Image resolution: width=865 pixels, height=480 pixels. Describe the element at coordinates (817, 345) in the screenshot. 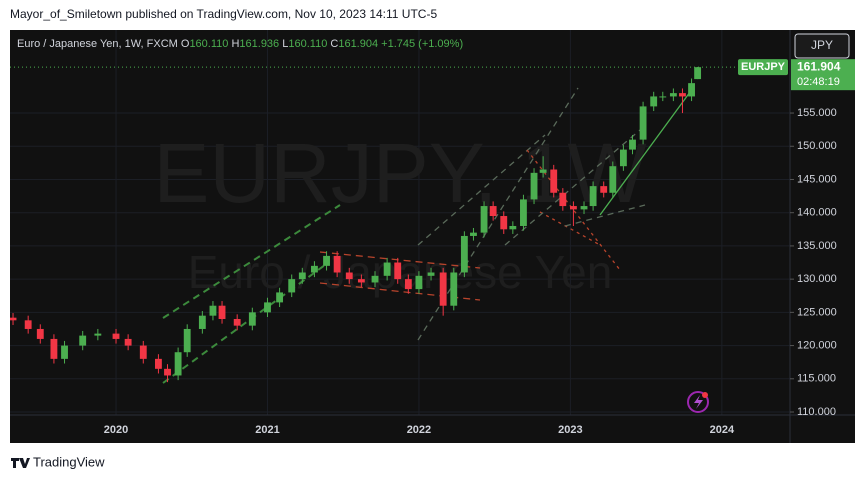

I see `y-tick-label: 120.000` at that location.